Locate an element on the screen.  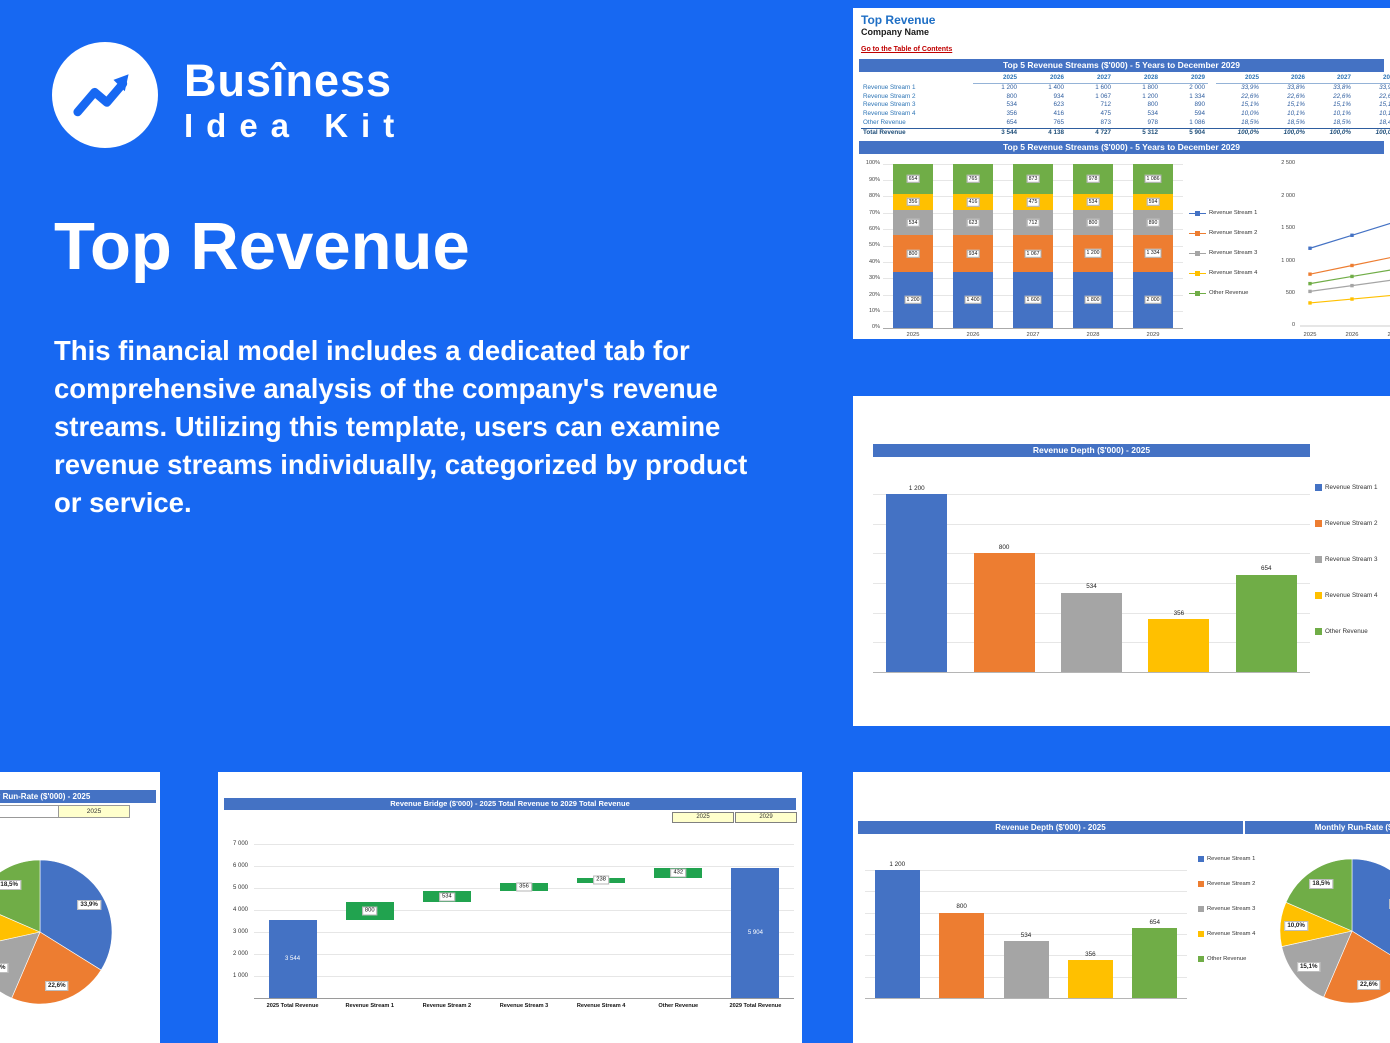
waterfall-increase-bar: 800 is located at coordinates (369, 911).